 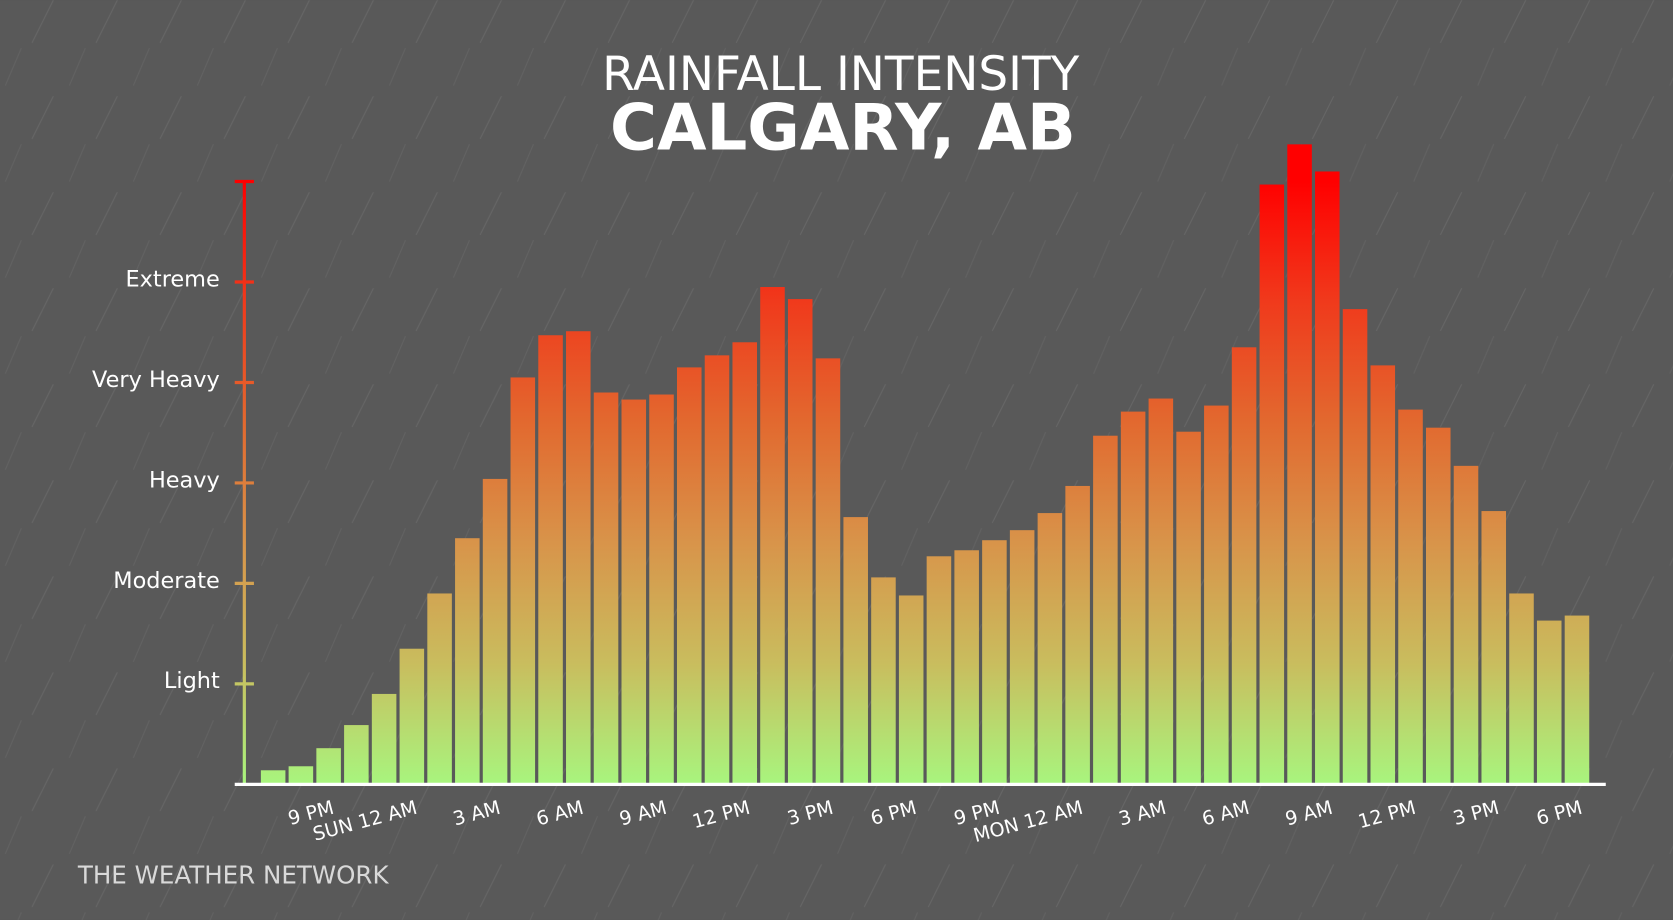 I want to click on y-tick-label: Heavy, so click(x=184, y=480).